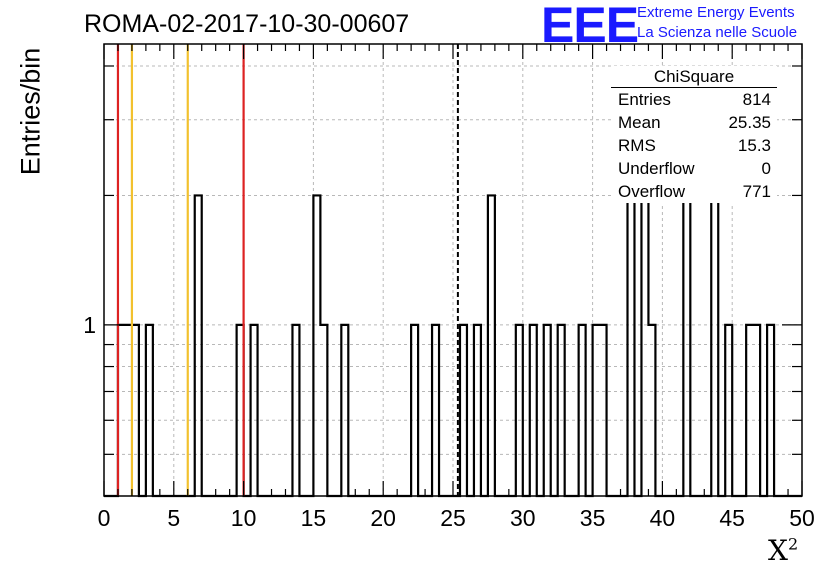 The image size is (836, 572). What do you see at coordinates (30, 111) in the screenshot?
I see `y-axis-label: Entries/bin` at bounding box center [30, 111].